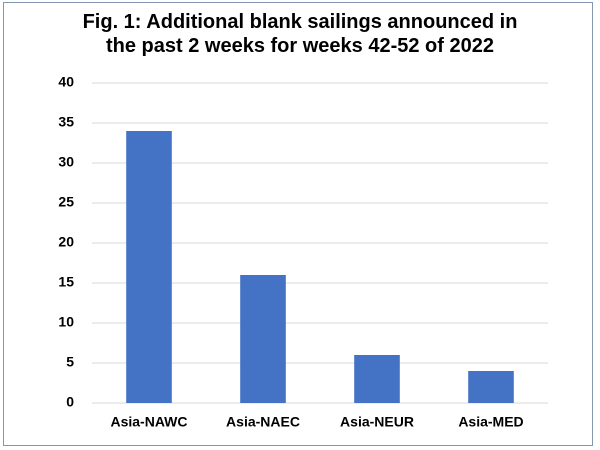  Describe the element at coordinates (70, 362) in the screenshot. I see `y-tick-label: 5` at that location.